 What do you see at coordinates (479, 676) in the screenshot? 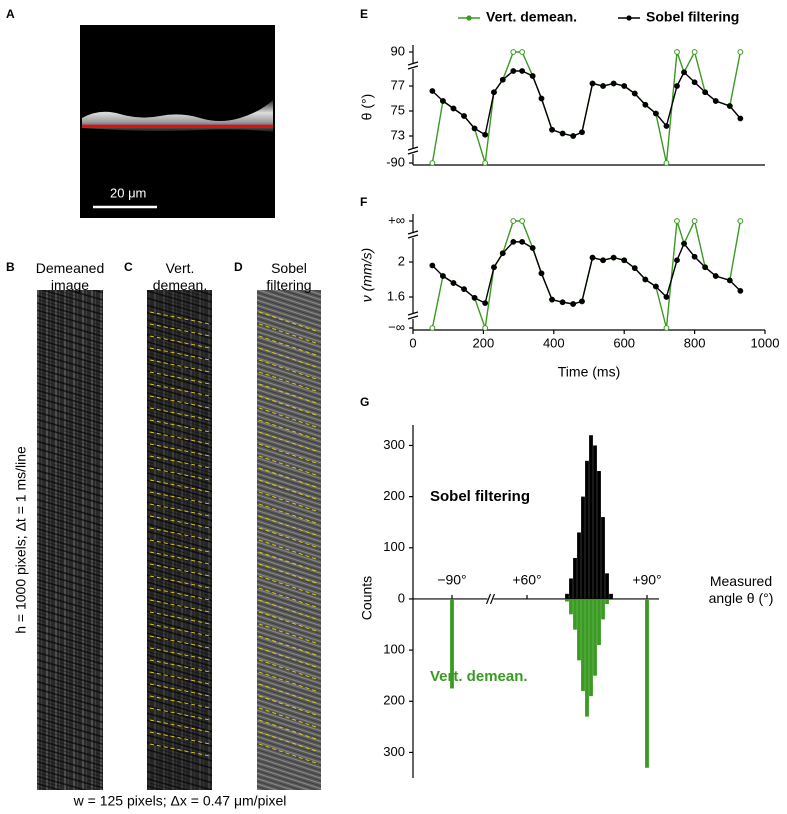
I see `series-label: Vert. demean.` at bounding box center [479, 676].